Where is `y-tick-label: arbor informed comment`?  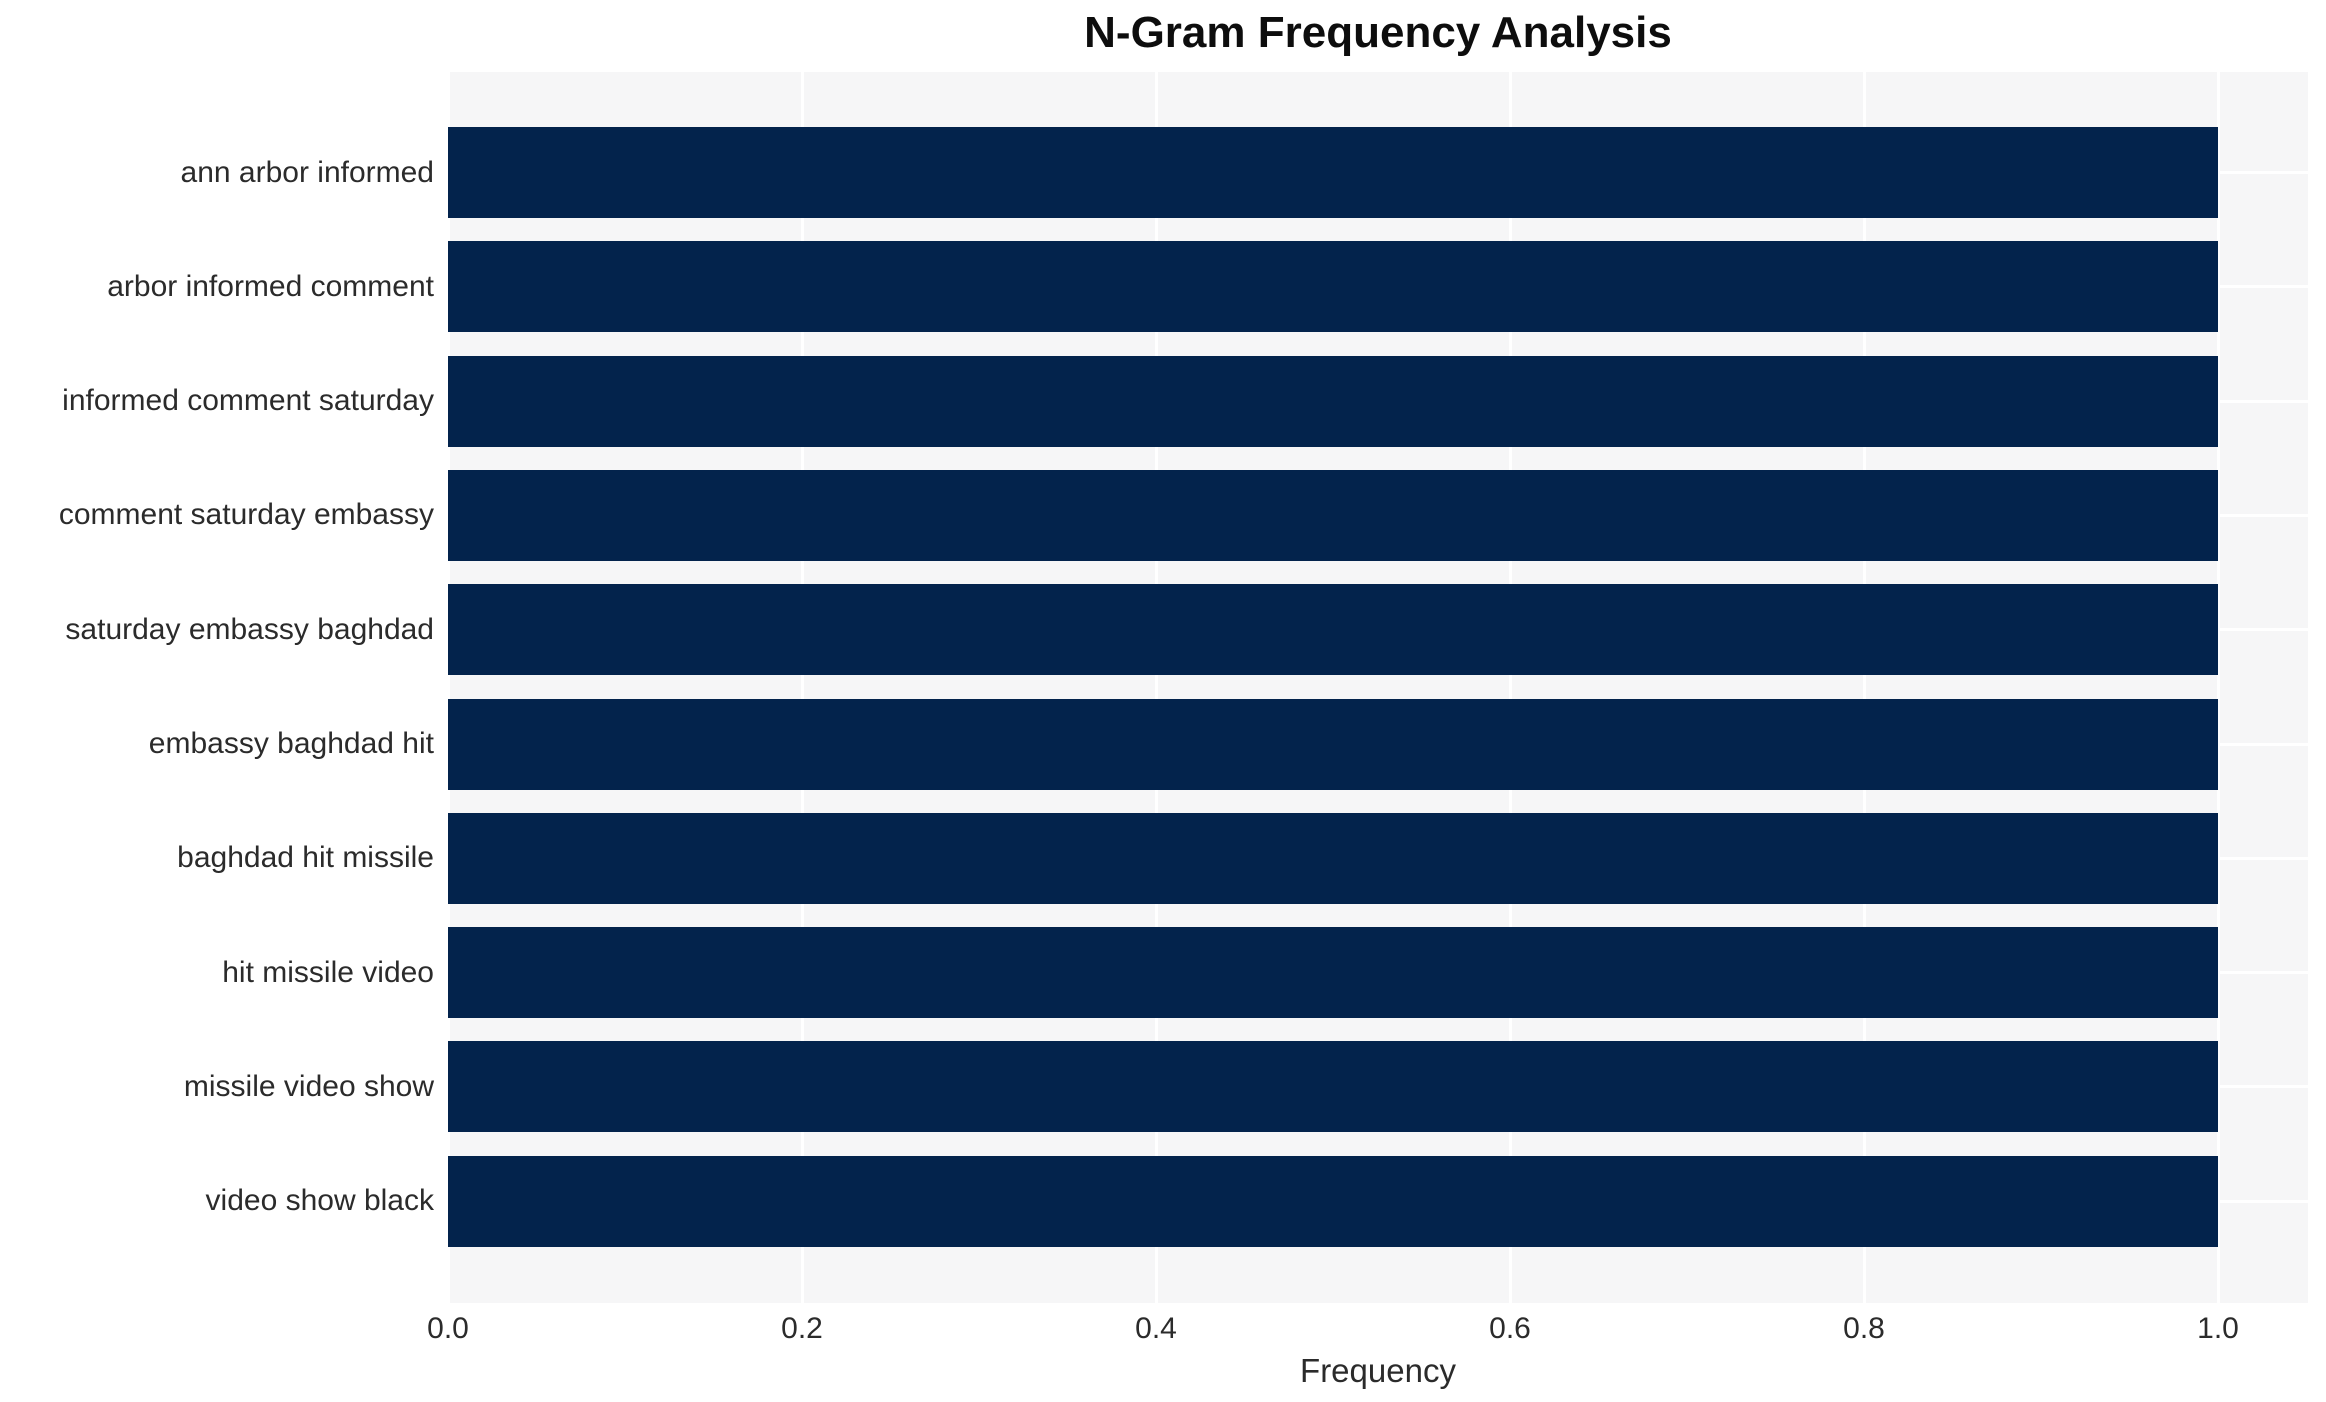 y-tick-label: arbor informed comment is located at coordinates (270, 286).